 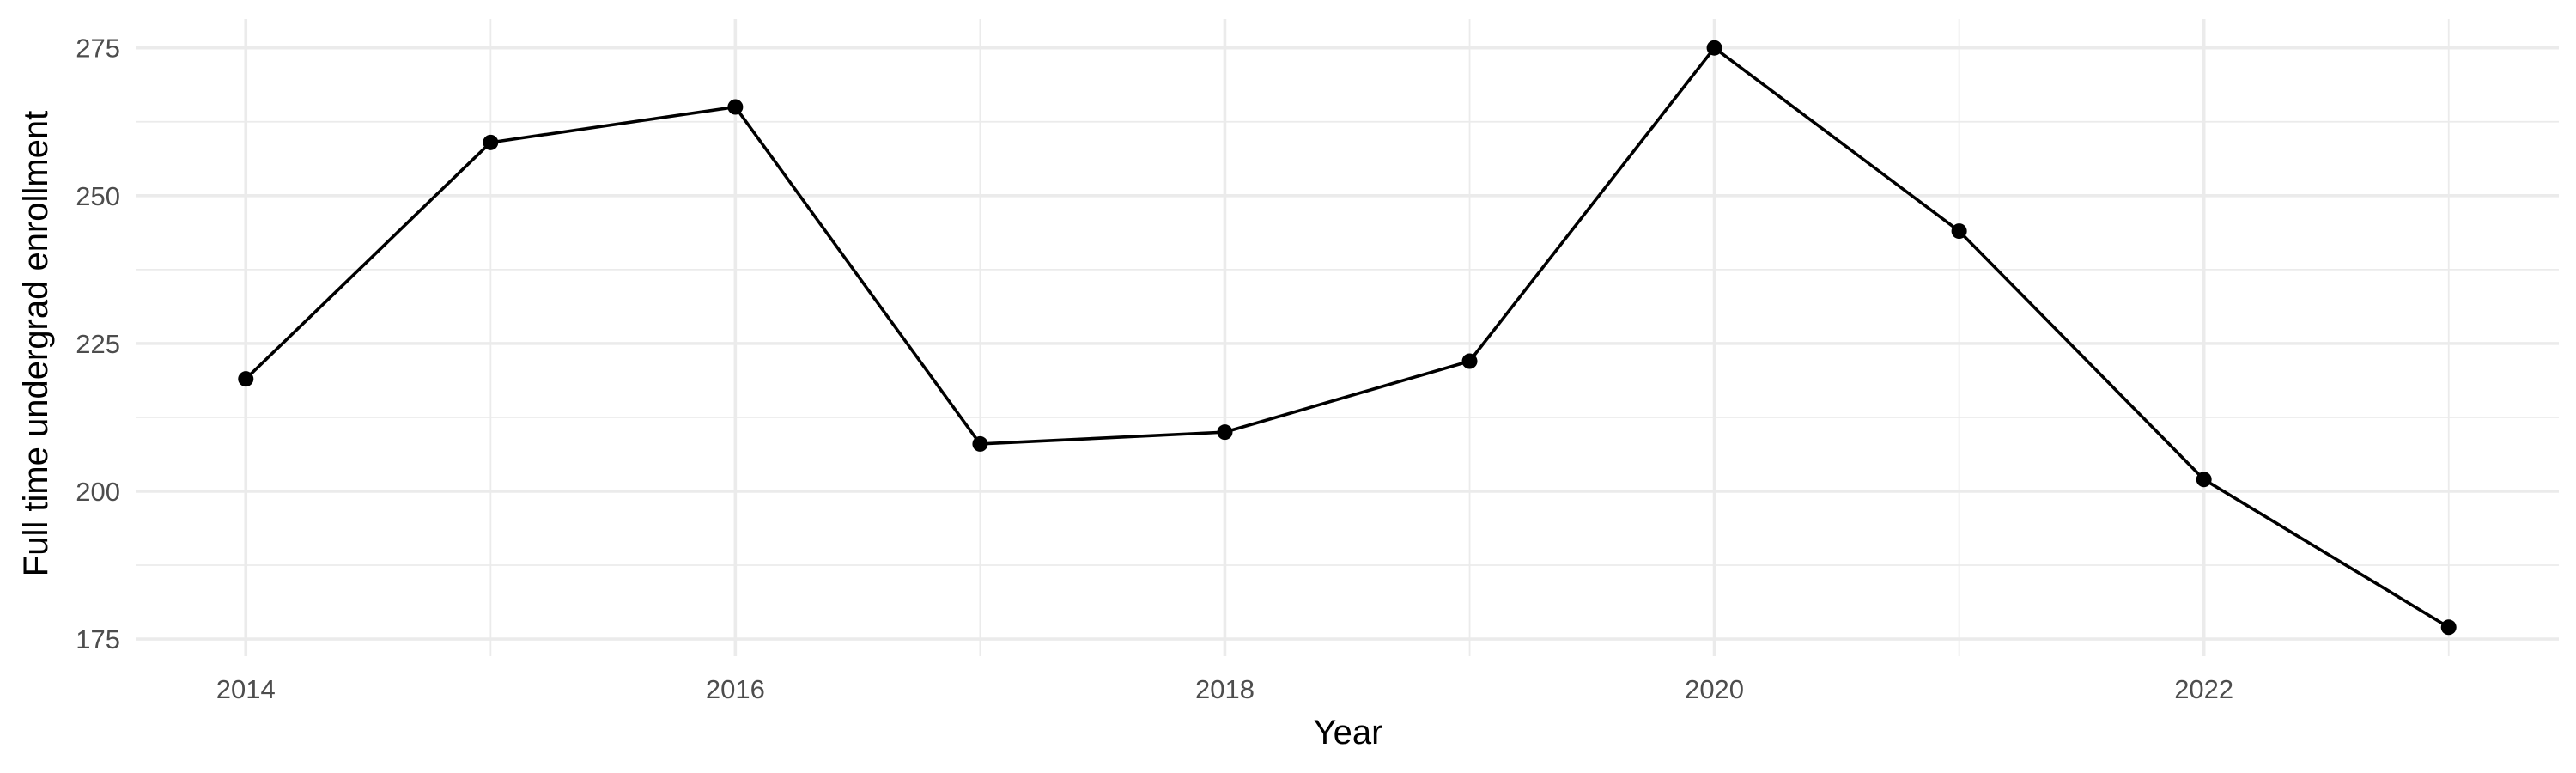 I want to click on x-axis-title: Year, so click(x=1349, y=733).